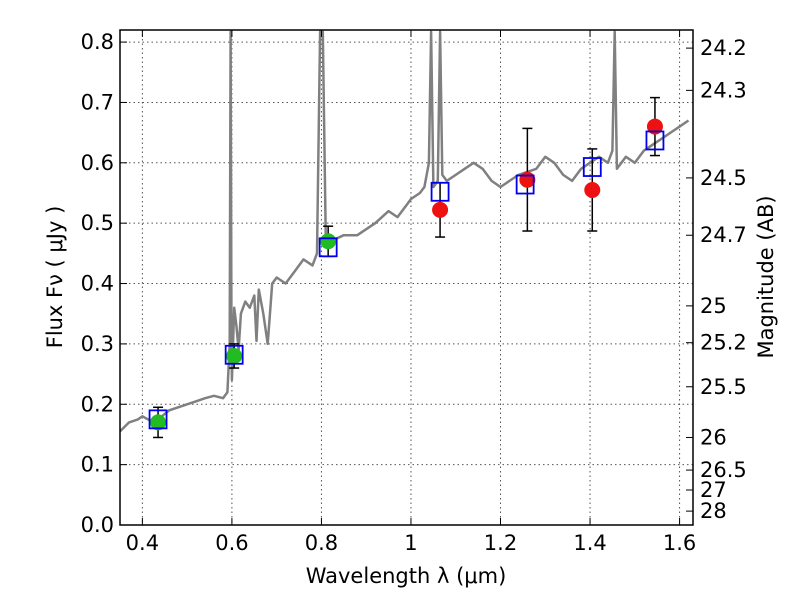 Image resolution: width=800 pixels, height=600 pixels. Describe the element at coordinates (713, 511) in the screenshot. I see `mag-tick-label: 28` at that location.